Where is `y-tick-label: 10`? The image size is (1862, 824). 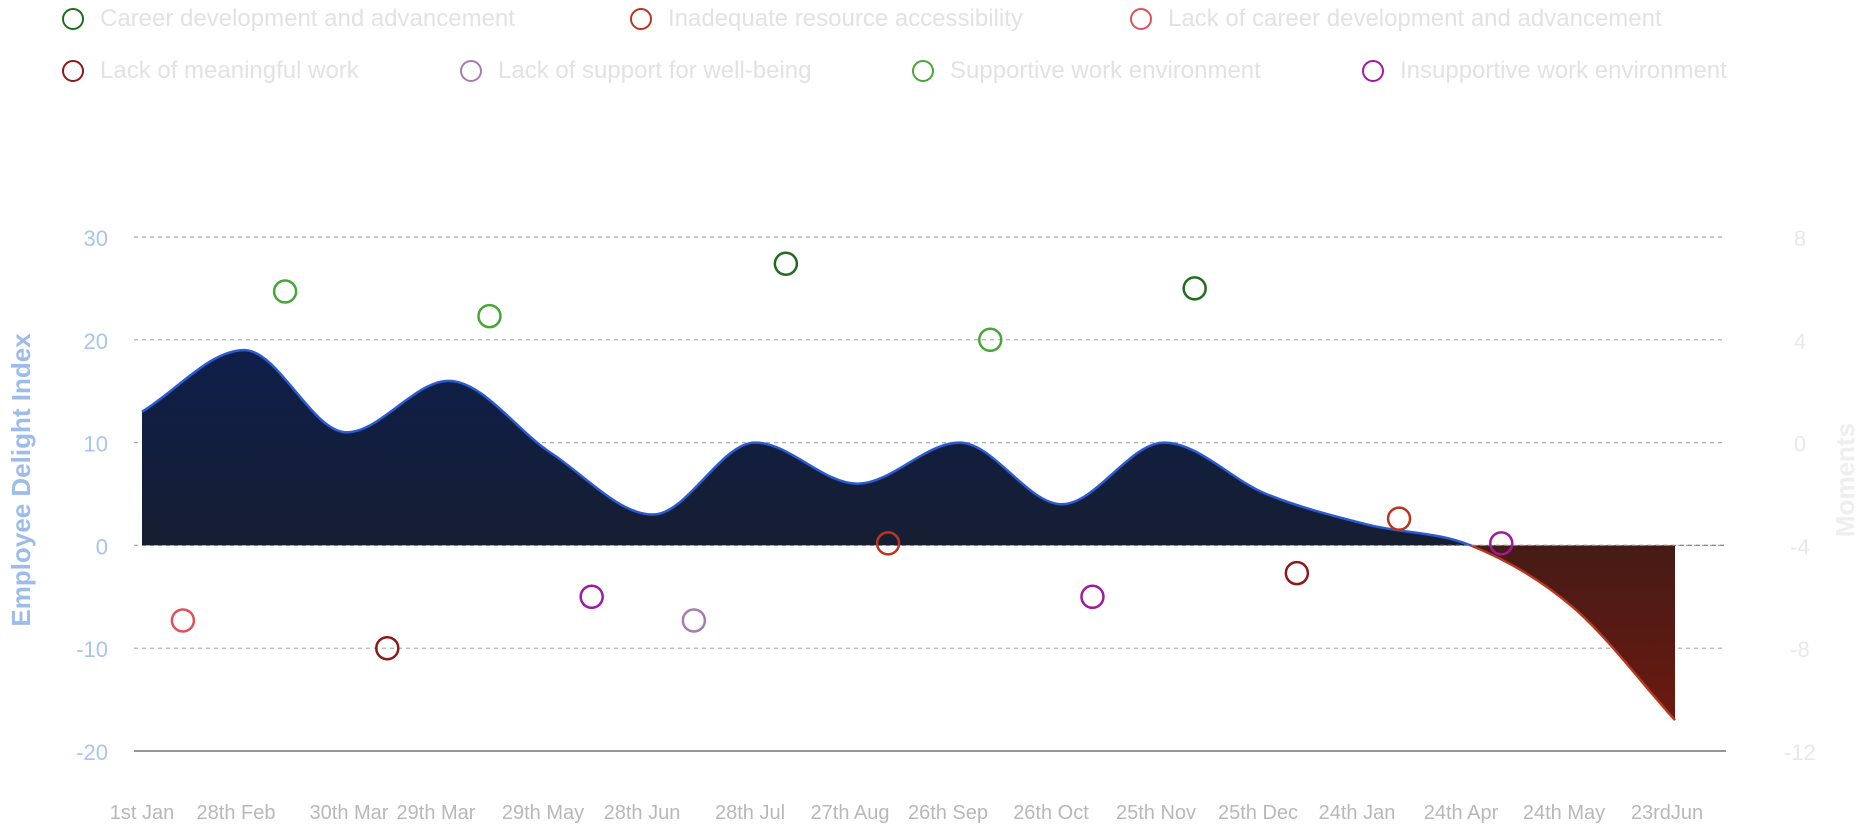 y-tick-label: 10 is located at coordinates (96, 444).